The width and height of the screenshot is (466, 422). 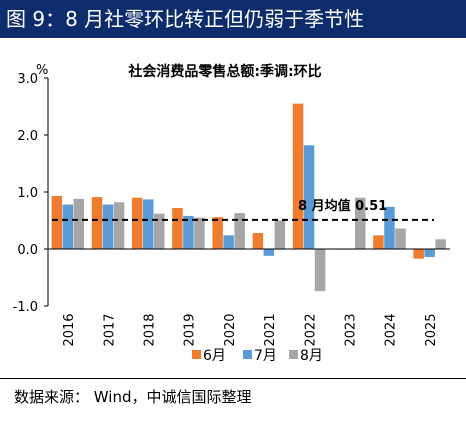 What do you see at coordinates (228, 242) in the screenshot?
I see `bar-2020-7月` at bounding box center [228, 242].